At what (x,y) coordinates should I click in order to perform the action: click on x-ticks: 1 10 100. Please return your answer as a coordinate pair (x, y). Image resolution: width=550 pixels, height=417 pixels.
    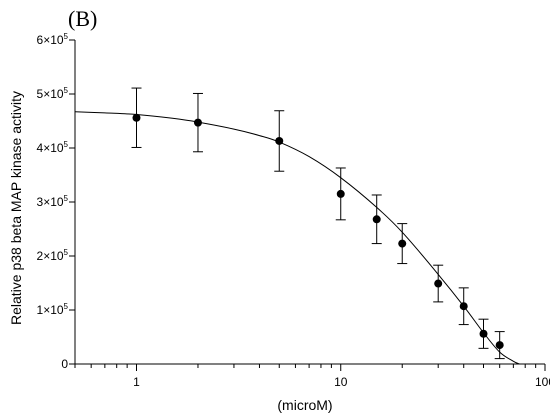
    Looking at the image, I should click on (312, 376).